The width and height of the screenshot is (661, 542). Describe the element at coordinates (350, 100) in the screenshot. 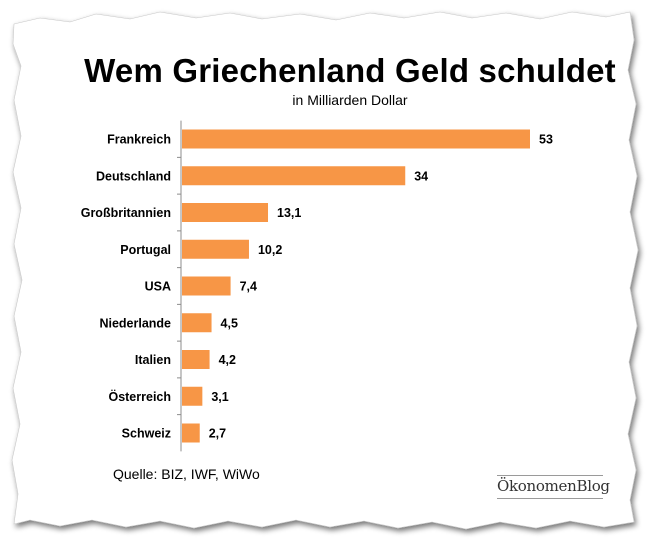

I see `chart-subtitle: in Milliarden Dollar` at that location.